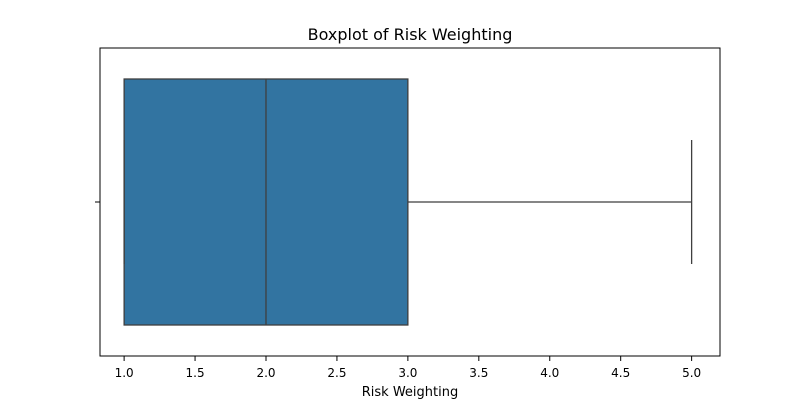 The image size is (800, 400). Describe the element at coordinates (265, 373) in the screenshot. I see `x-tick-label: 2.0` at that location.